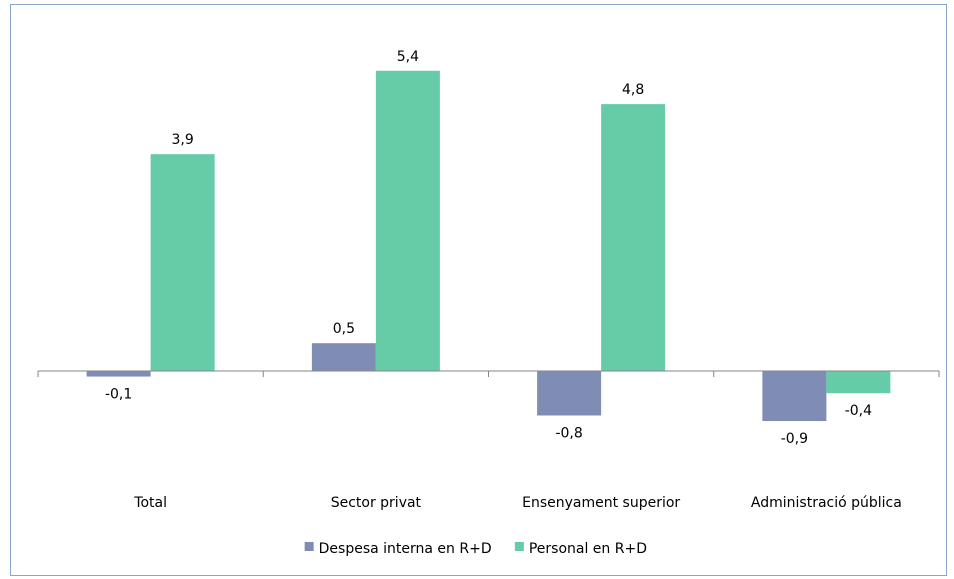  I want to click on bar-personal-en-r-d-ensenyament-superior, so click(633, 238).